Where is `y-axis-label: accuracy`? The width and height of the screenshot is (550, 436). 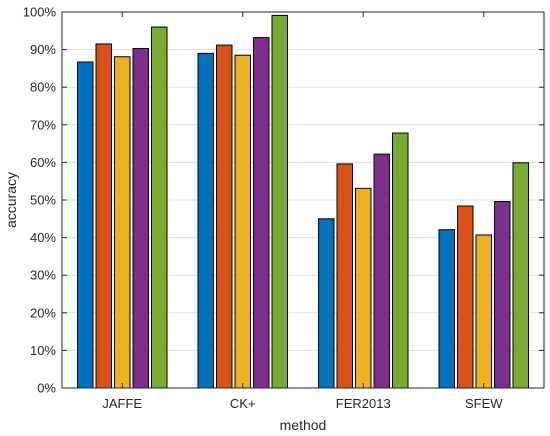
y-axis-label: accuracy is located at coordinates (11, 200).